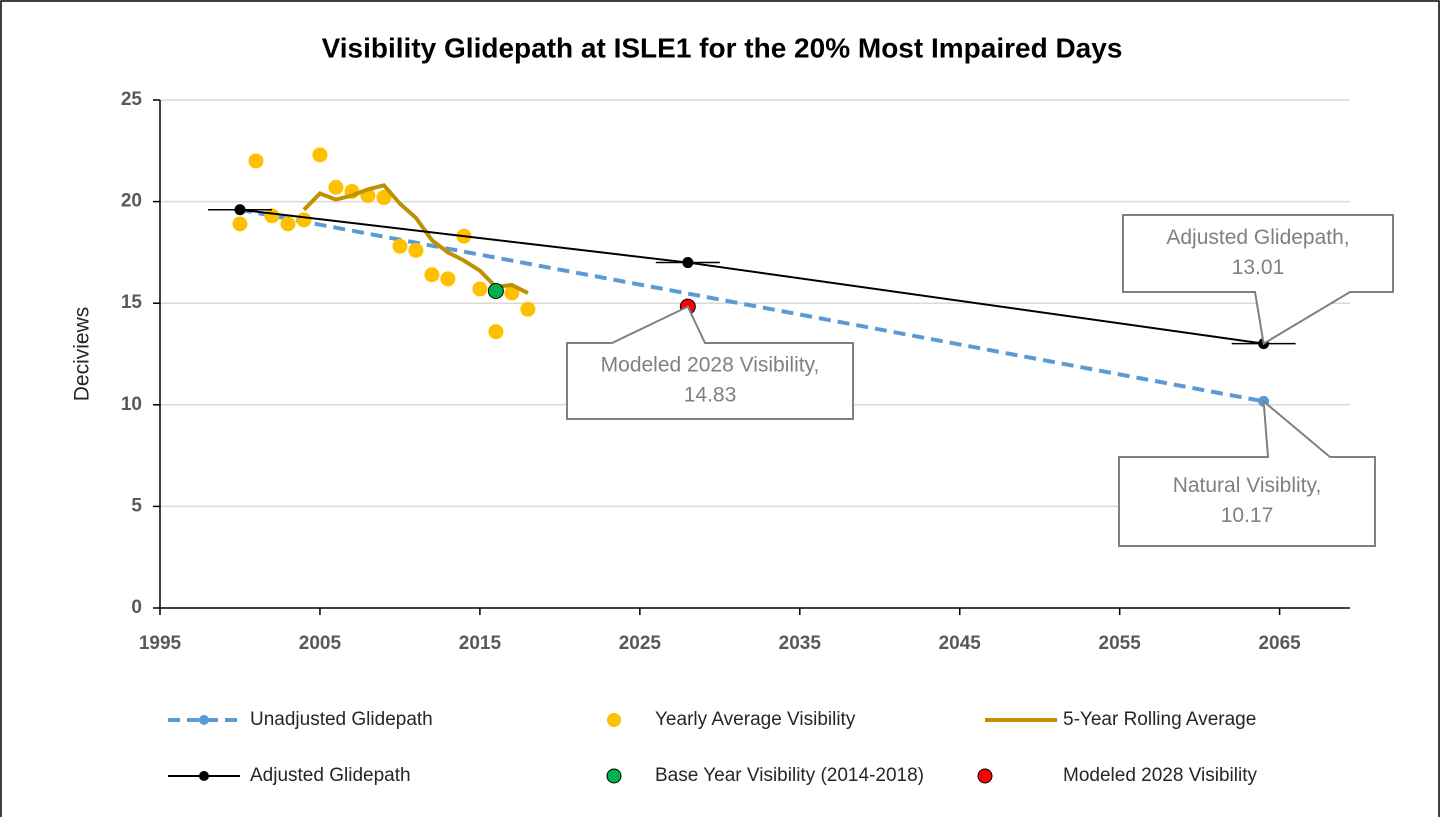  I want to click on callout-text: Natural Visiblity,, so click(1247, 485).